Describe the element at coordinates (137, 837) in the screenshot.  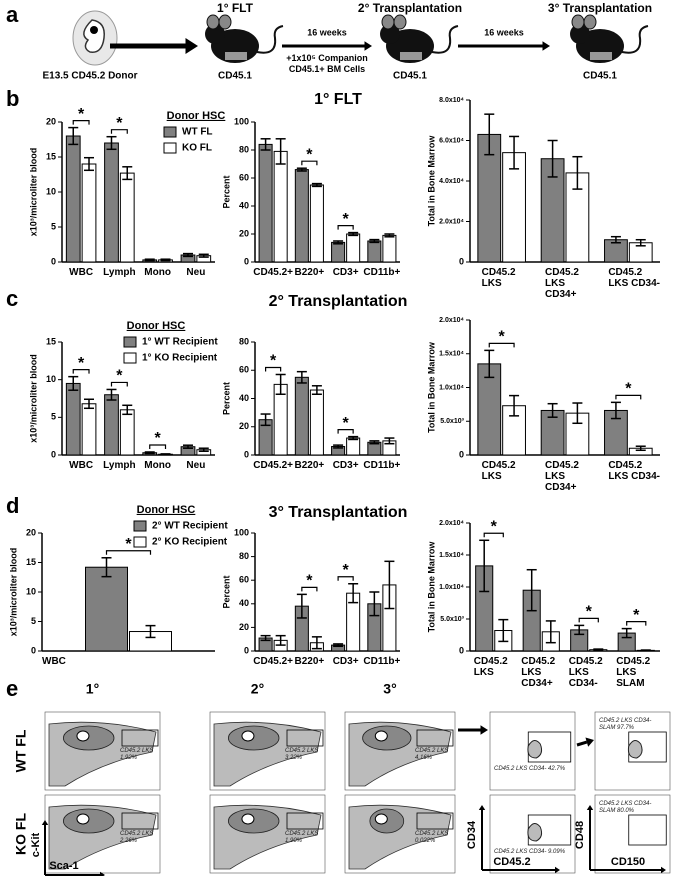
I see `gate-label: CD45.2 LKS 2.26%` at that location.